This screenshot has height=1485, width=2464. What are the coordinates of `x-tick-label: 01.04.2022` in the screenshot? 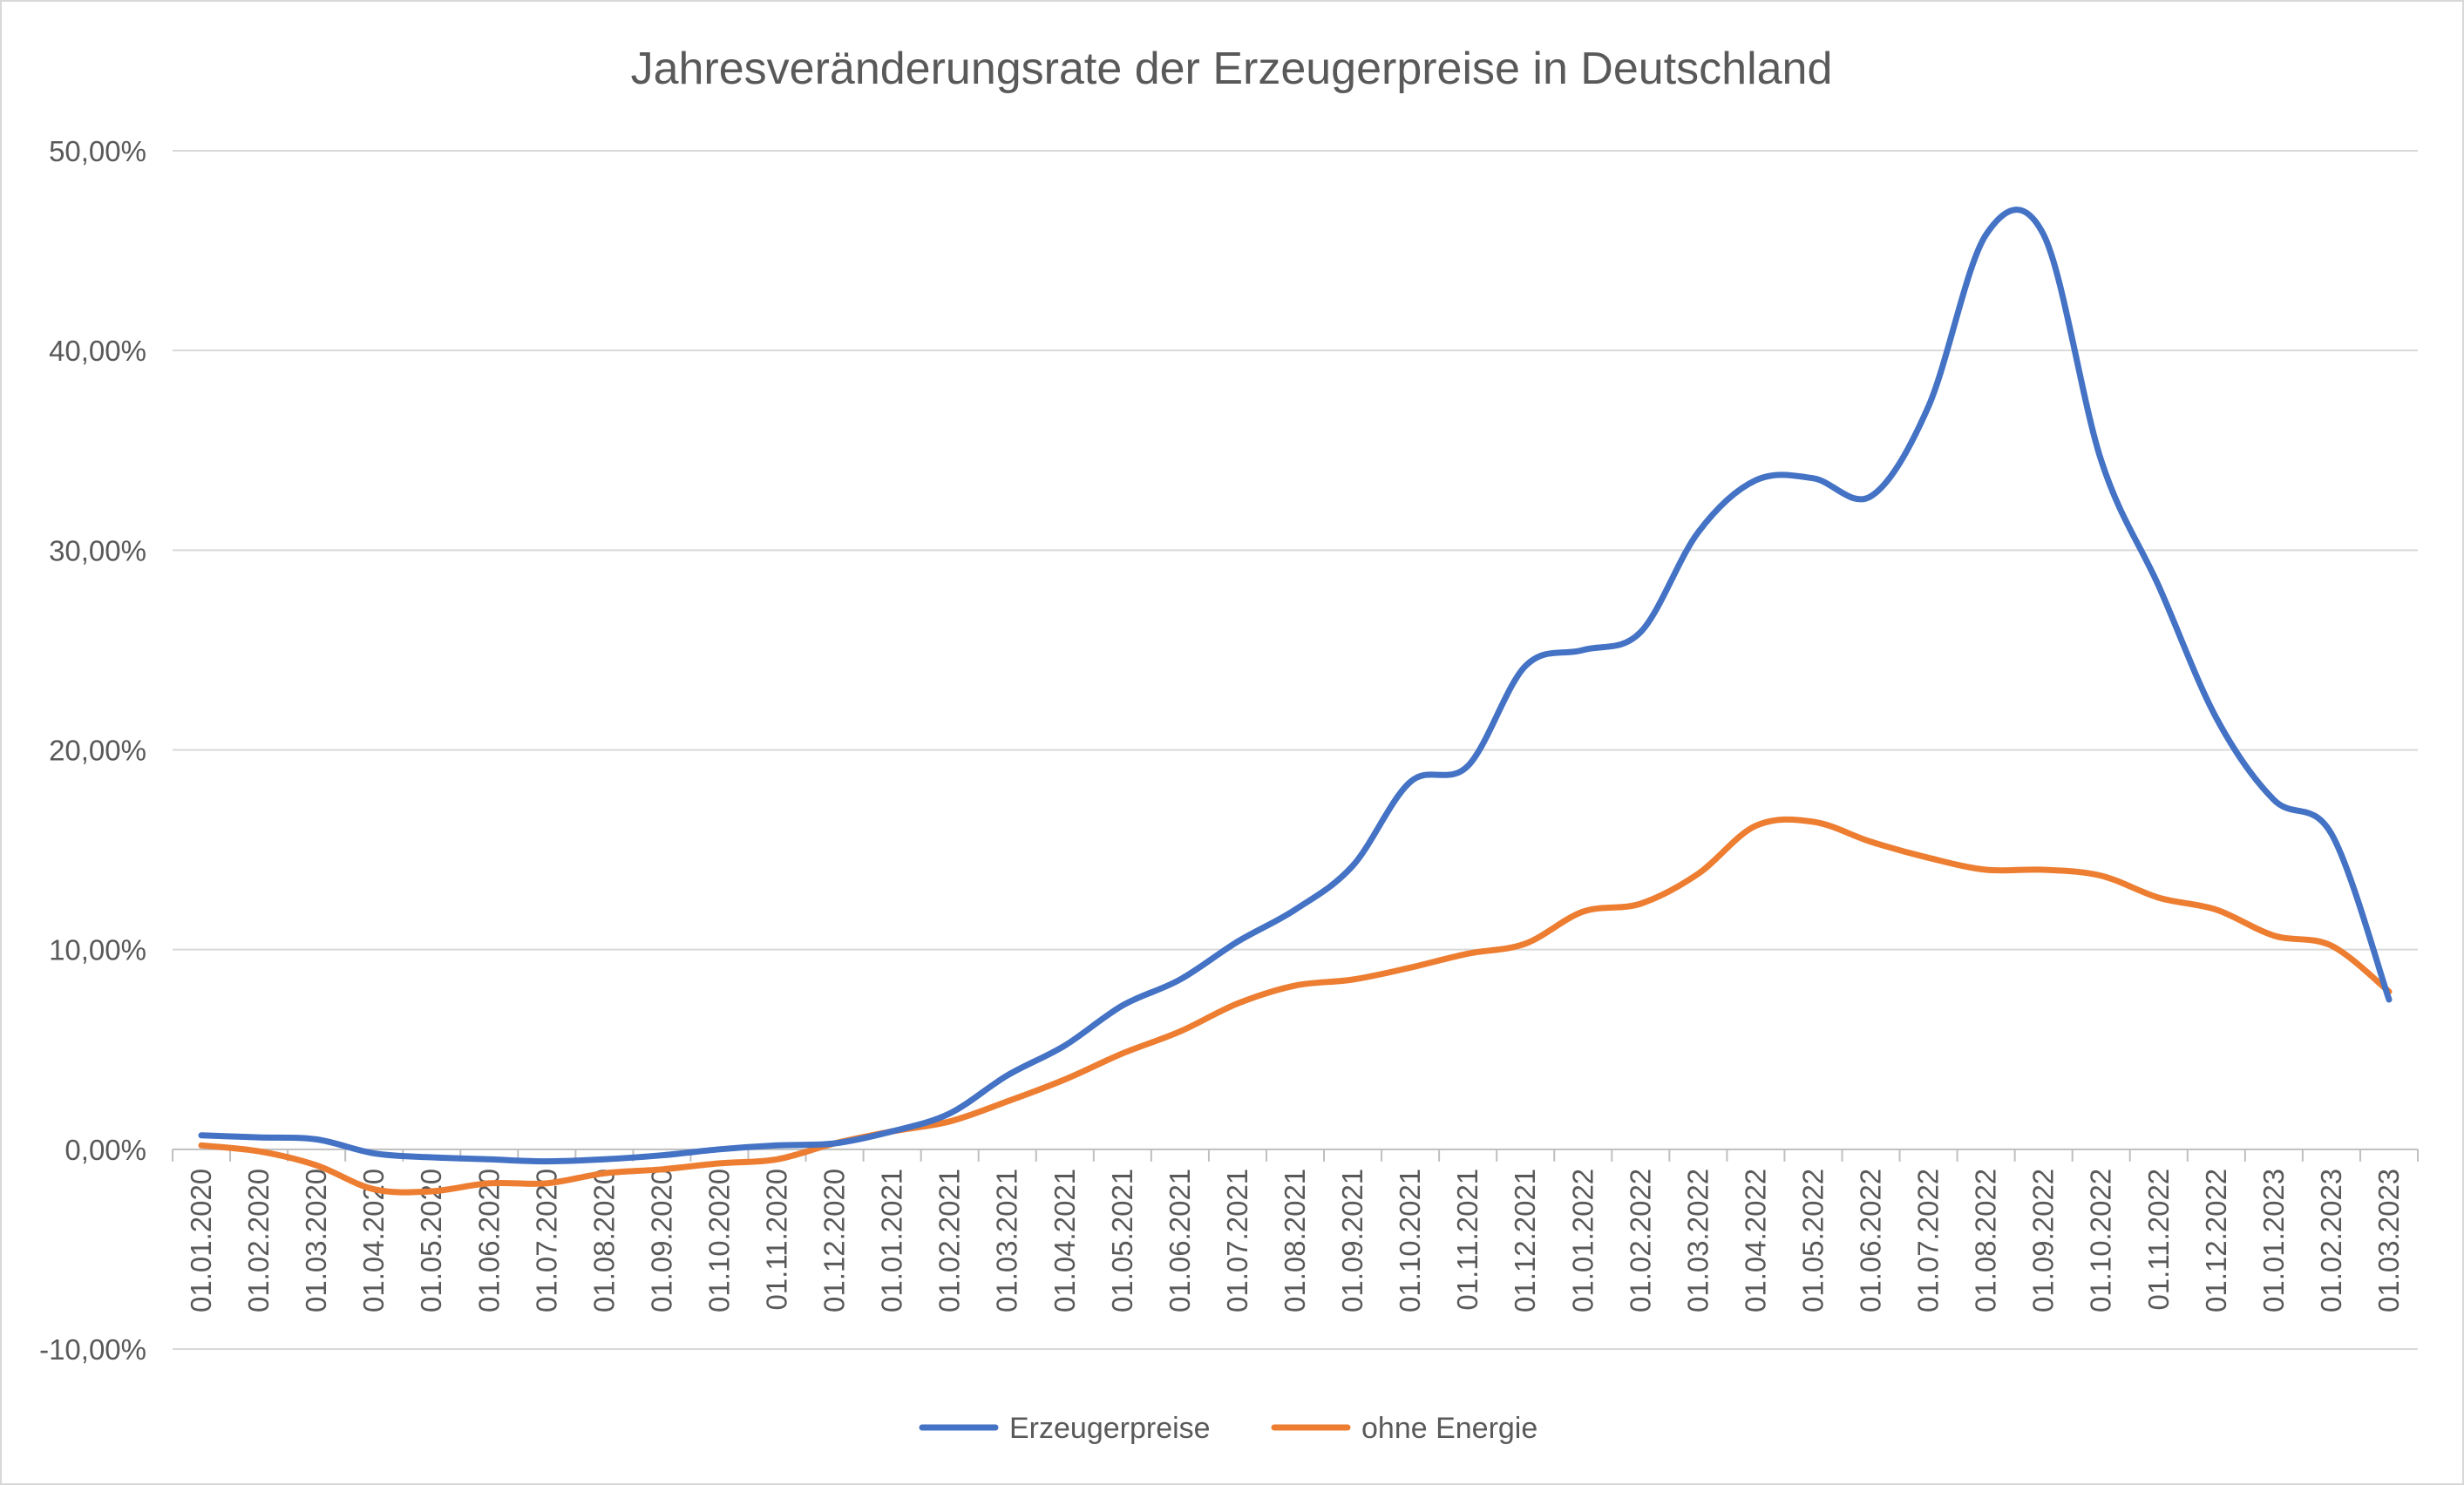 It's located at (1755, 1240).